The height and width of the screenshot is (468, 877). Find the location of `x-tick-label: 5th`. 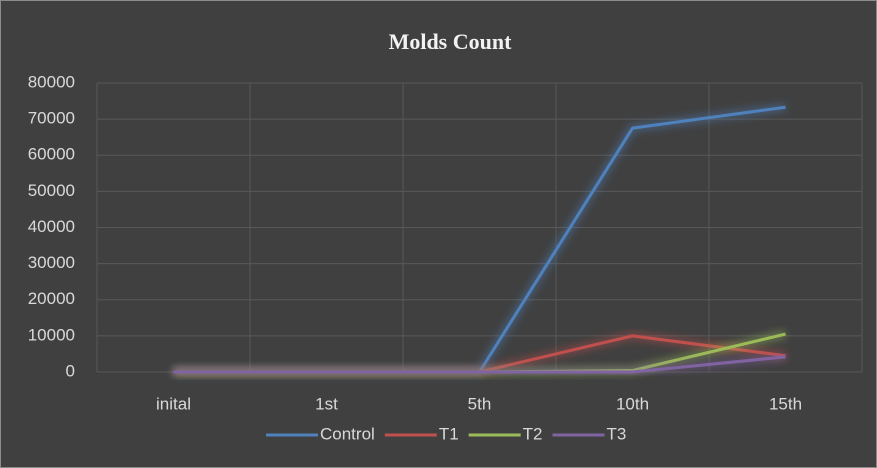

x-tick-label: 5th is located at coordinates (480, 403).